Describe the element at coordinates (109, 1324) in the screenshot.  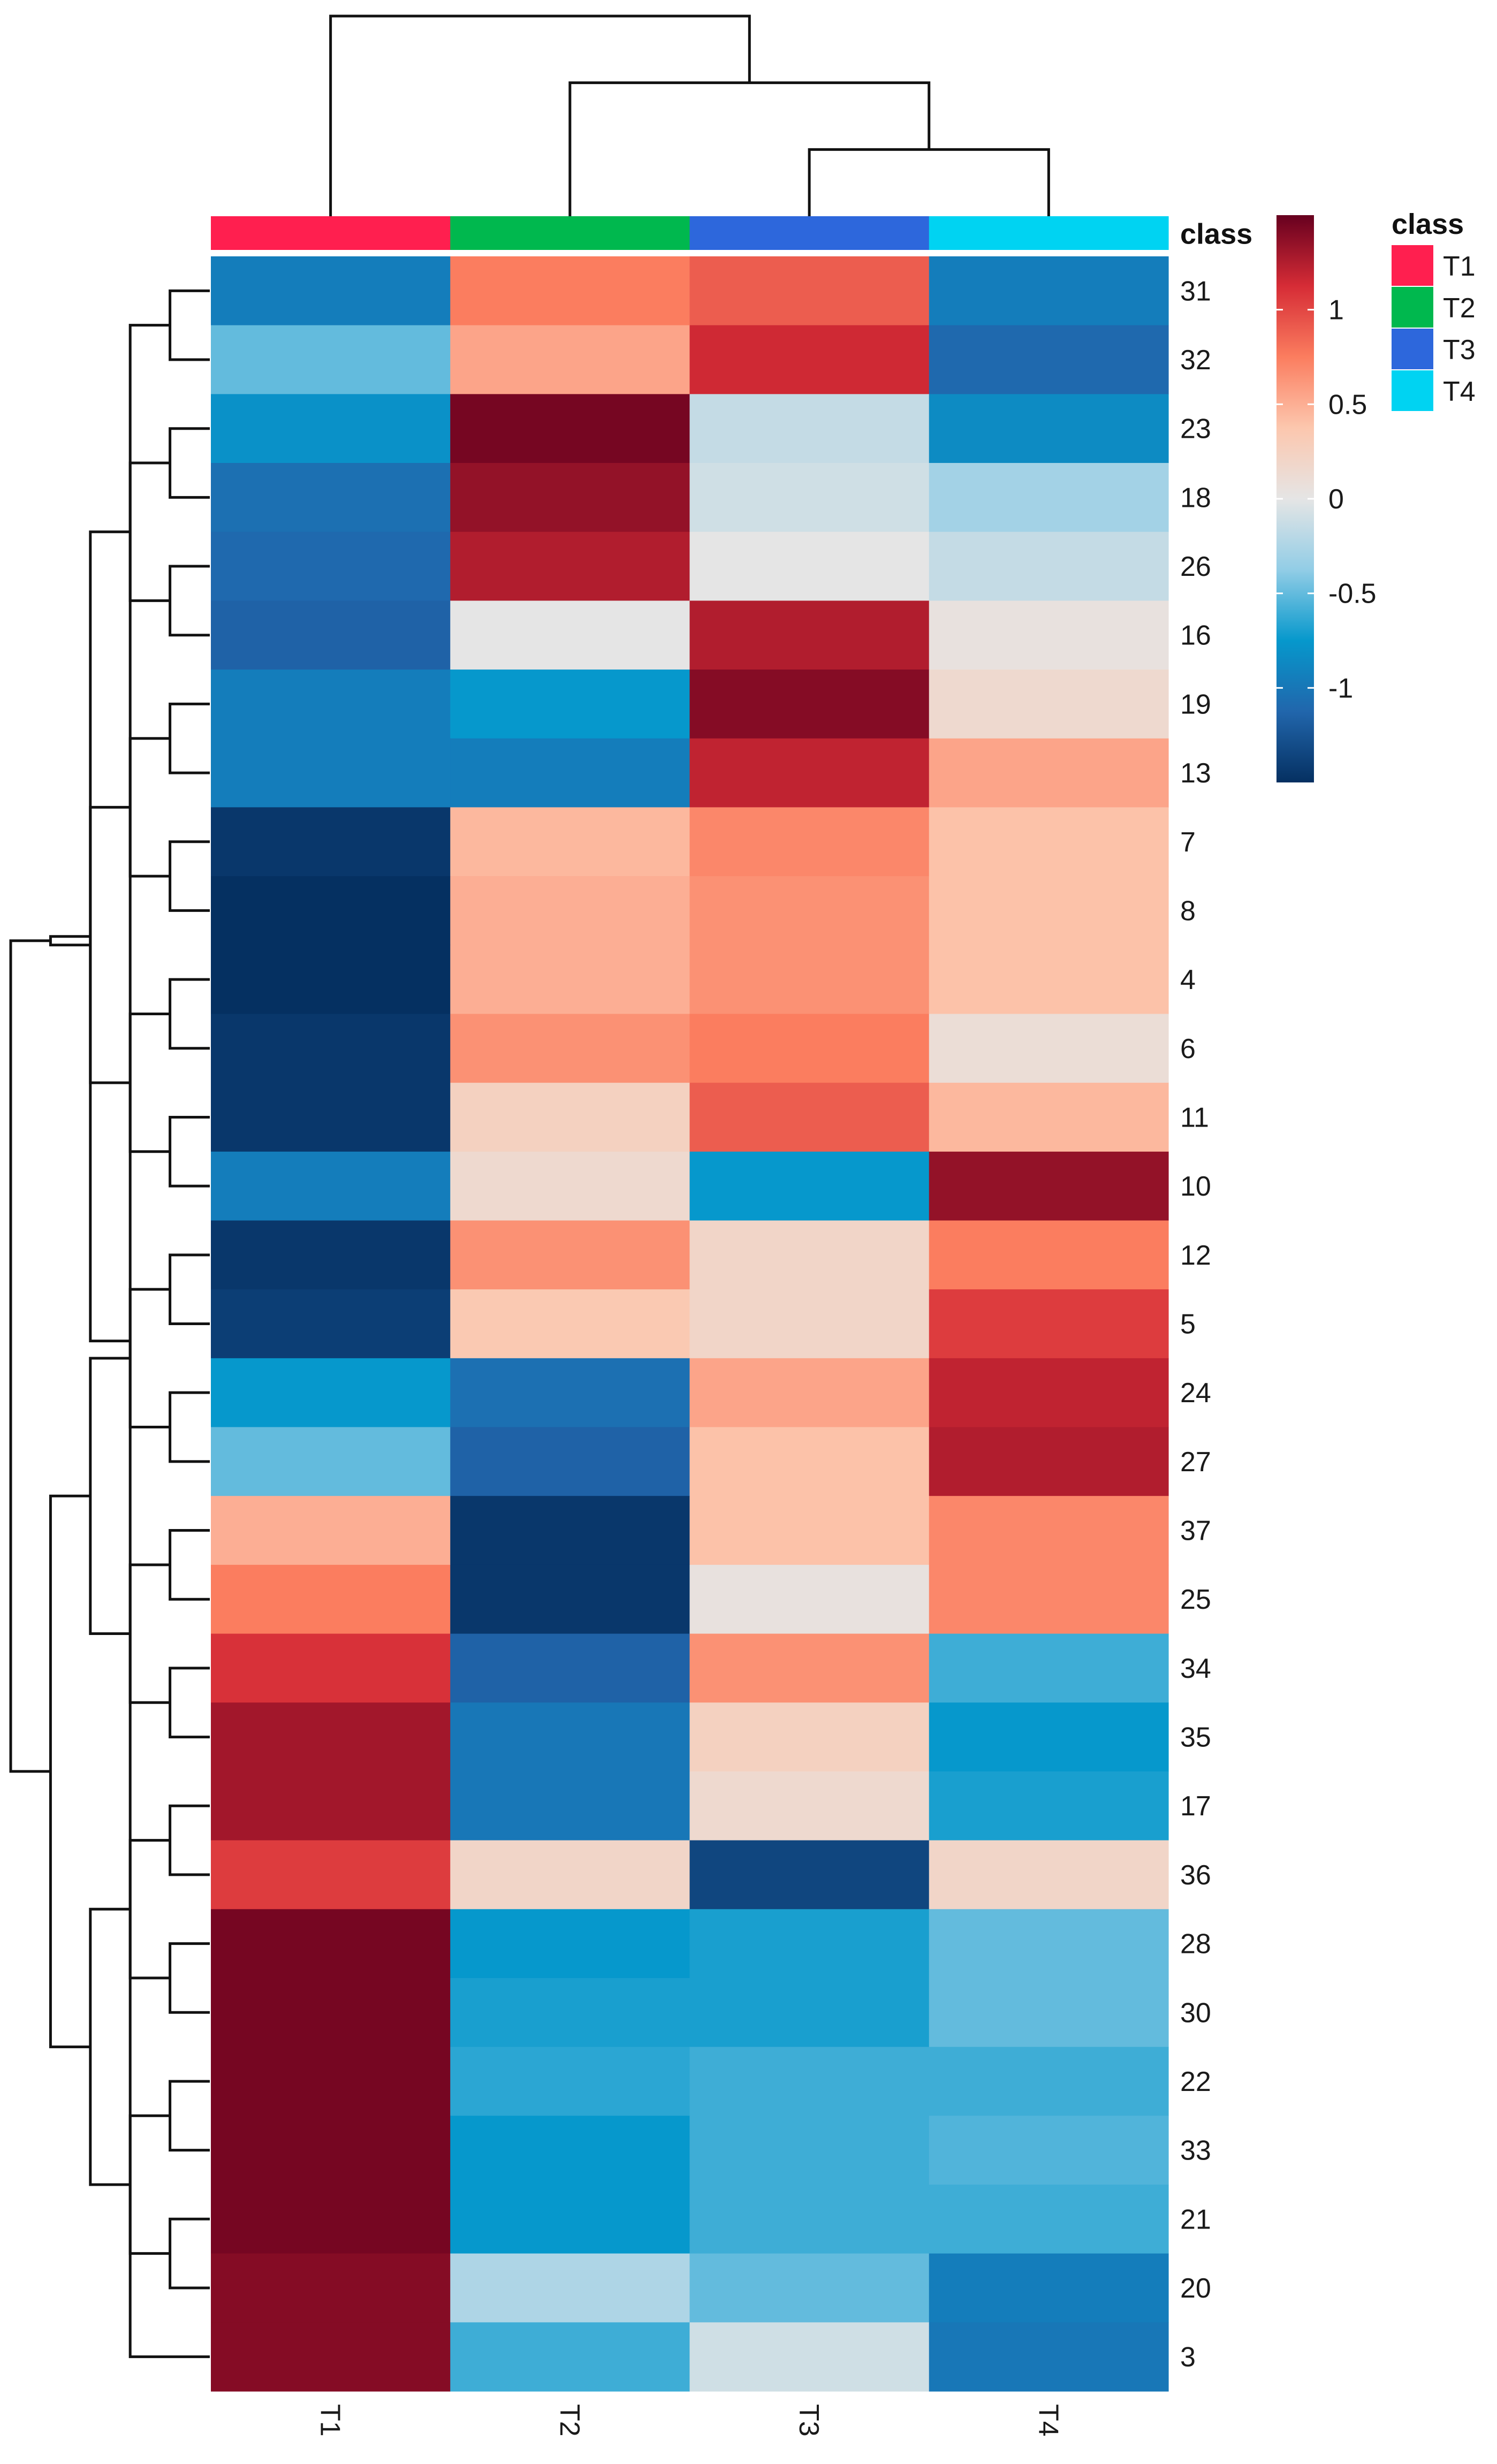
I see `row-dendrogram` at that location.